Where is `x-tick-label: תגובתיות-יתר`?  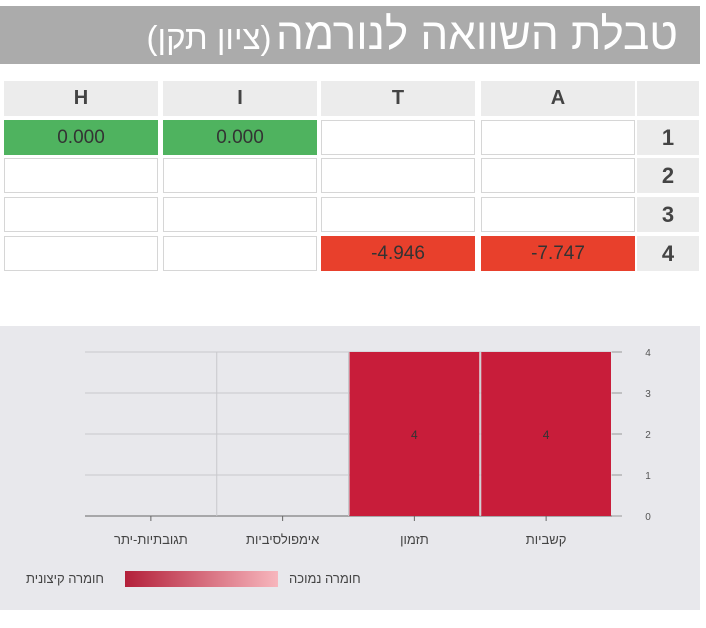
x-tick-label: תגובתיות-יתר is located at coordinates (151, 539).